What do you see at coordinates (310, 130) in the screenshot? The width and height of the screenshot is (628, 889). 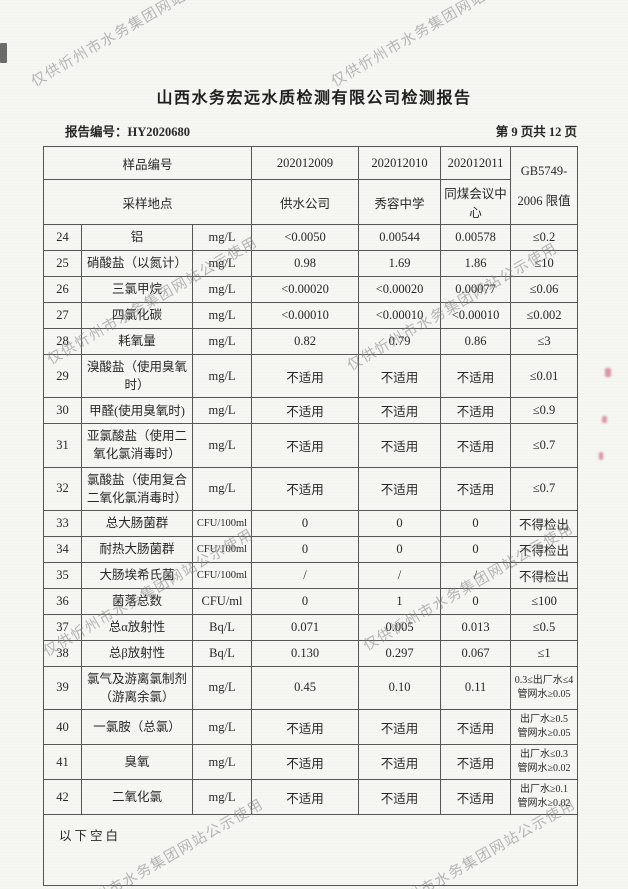 I see `report-meta: 报告编号：HY2020680 第 9 页共 12 页` at bounding box center [310, 130].